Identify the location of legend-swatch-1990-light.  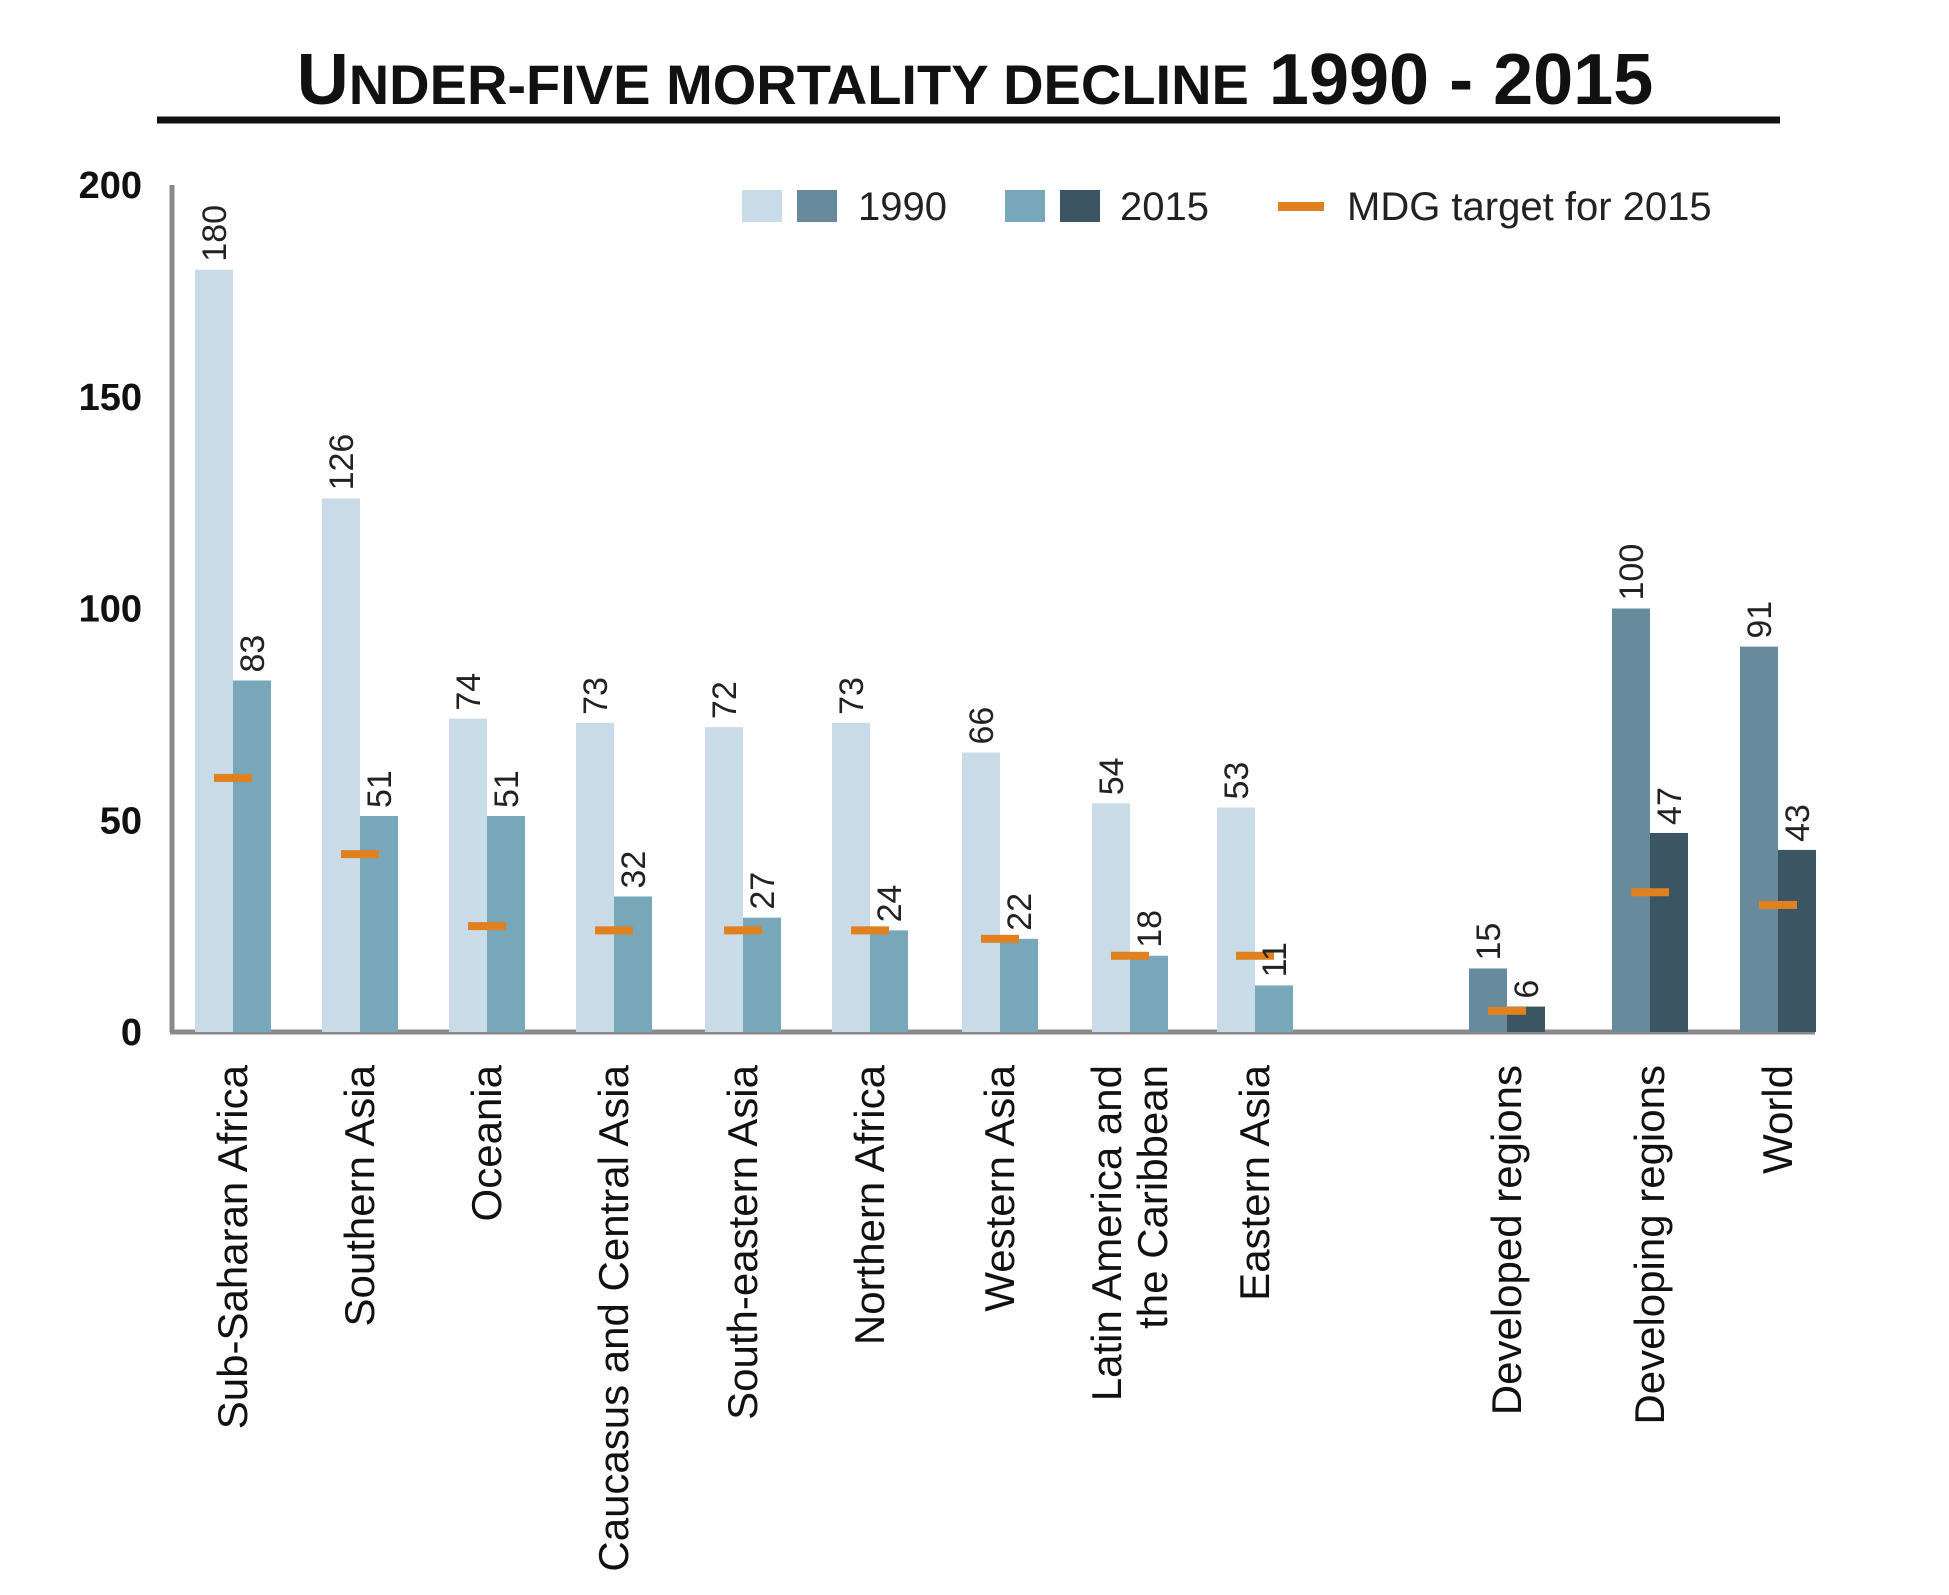
(762, 206).